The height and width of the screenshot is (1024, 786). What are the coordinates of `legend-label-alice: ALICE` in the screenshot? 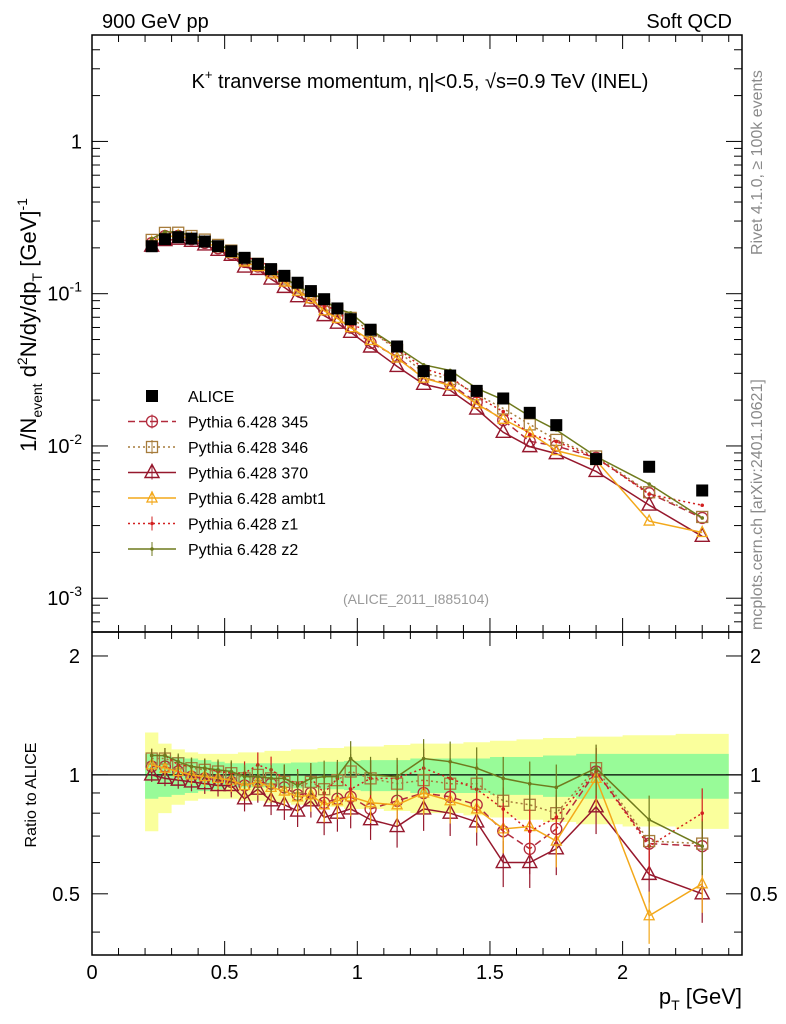 It's located at (211, 397).